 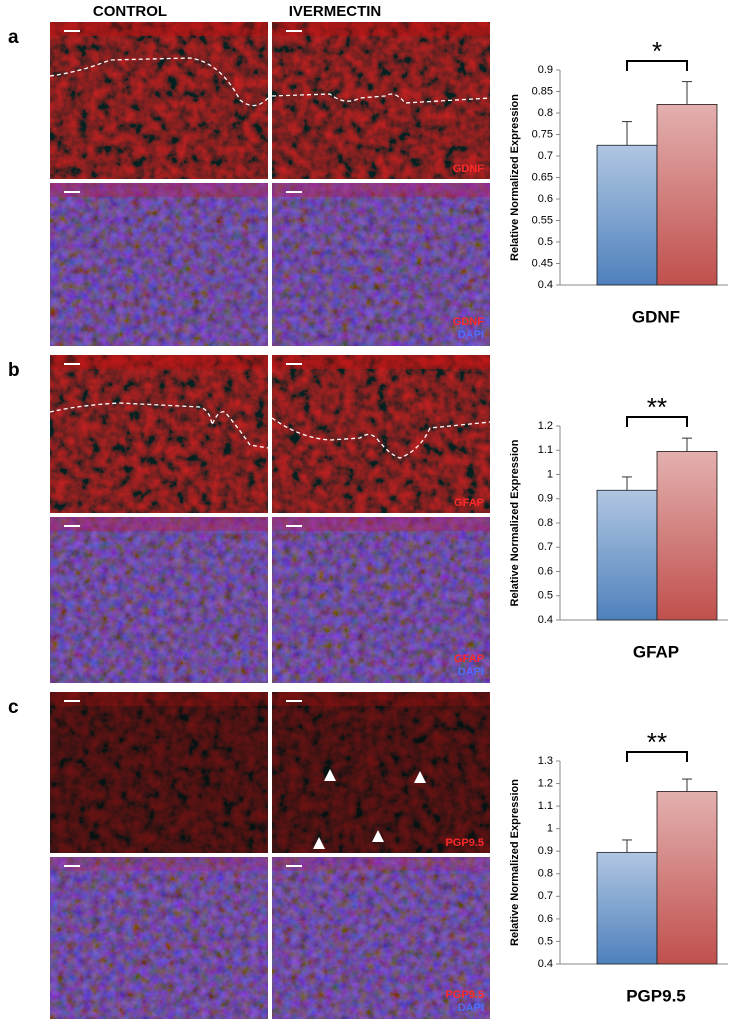 What do you see at coordinates (542, 91) in the screenshot?
I see `y-tick-label: 0.85` at bounding box center [542, 91].